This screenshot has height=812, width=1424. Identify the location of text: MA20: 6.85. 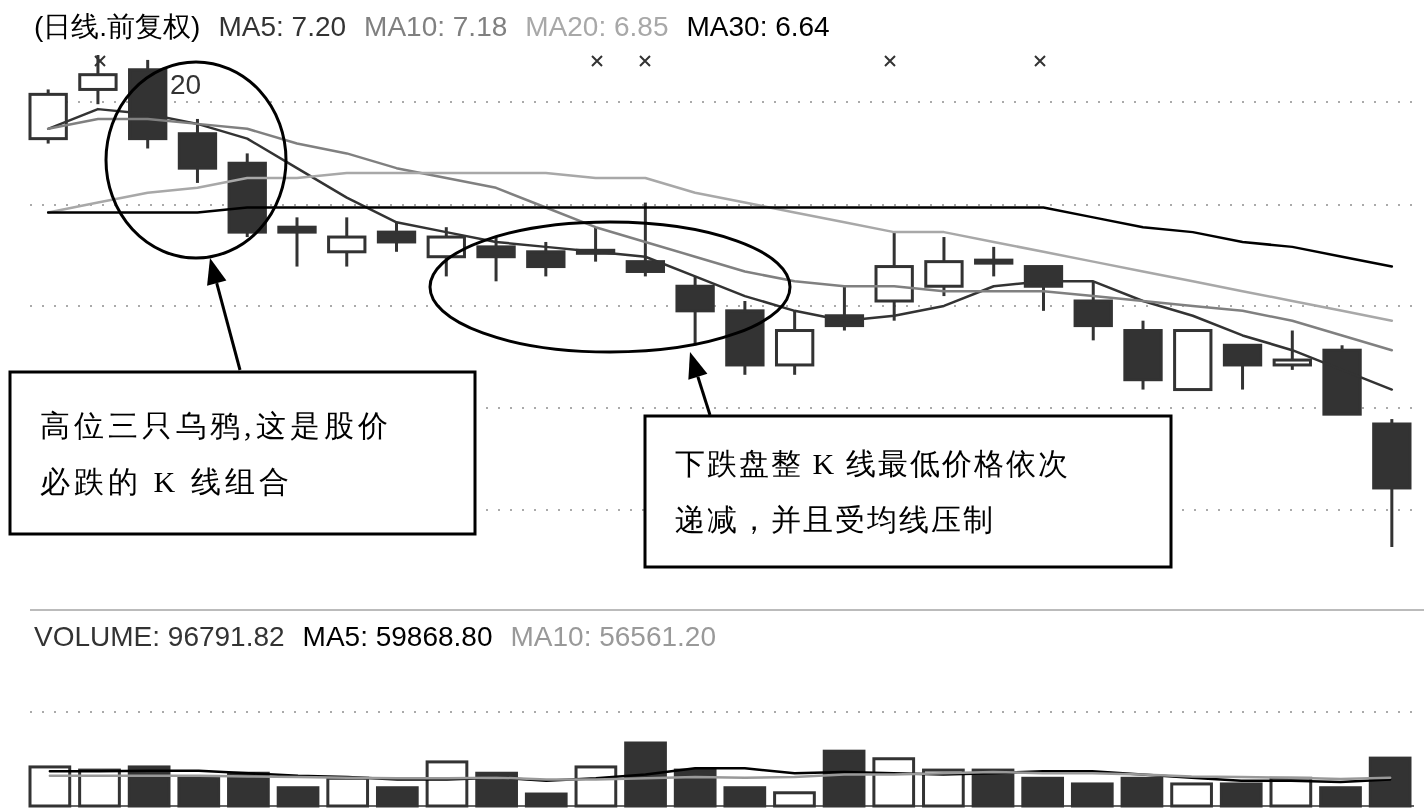
(597, 26).